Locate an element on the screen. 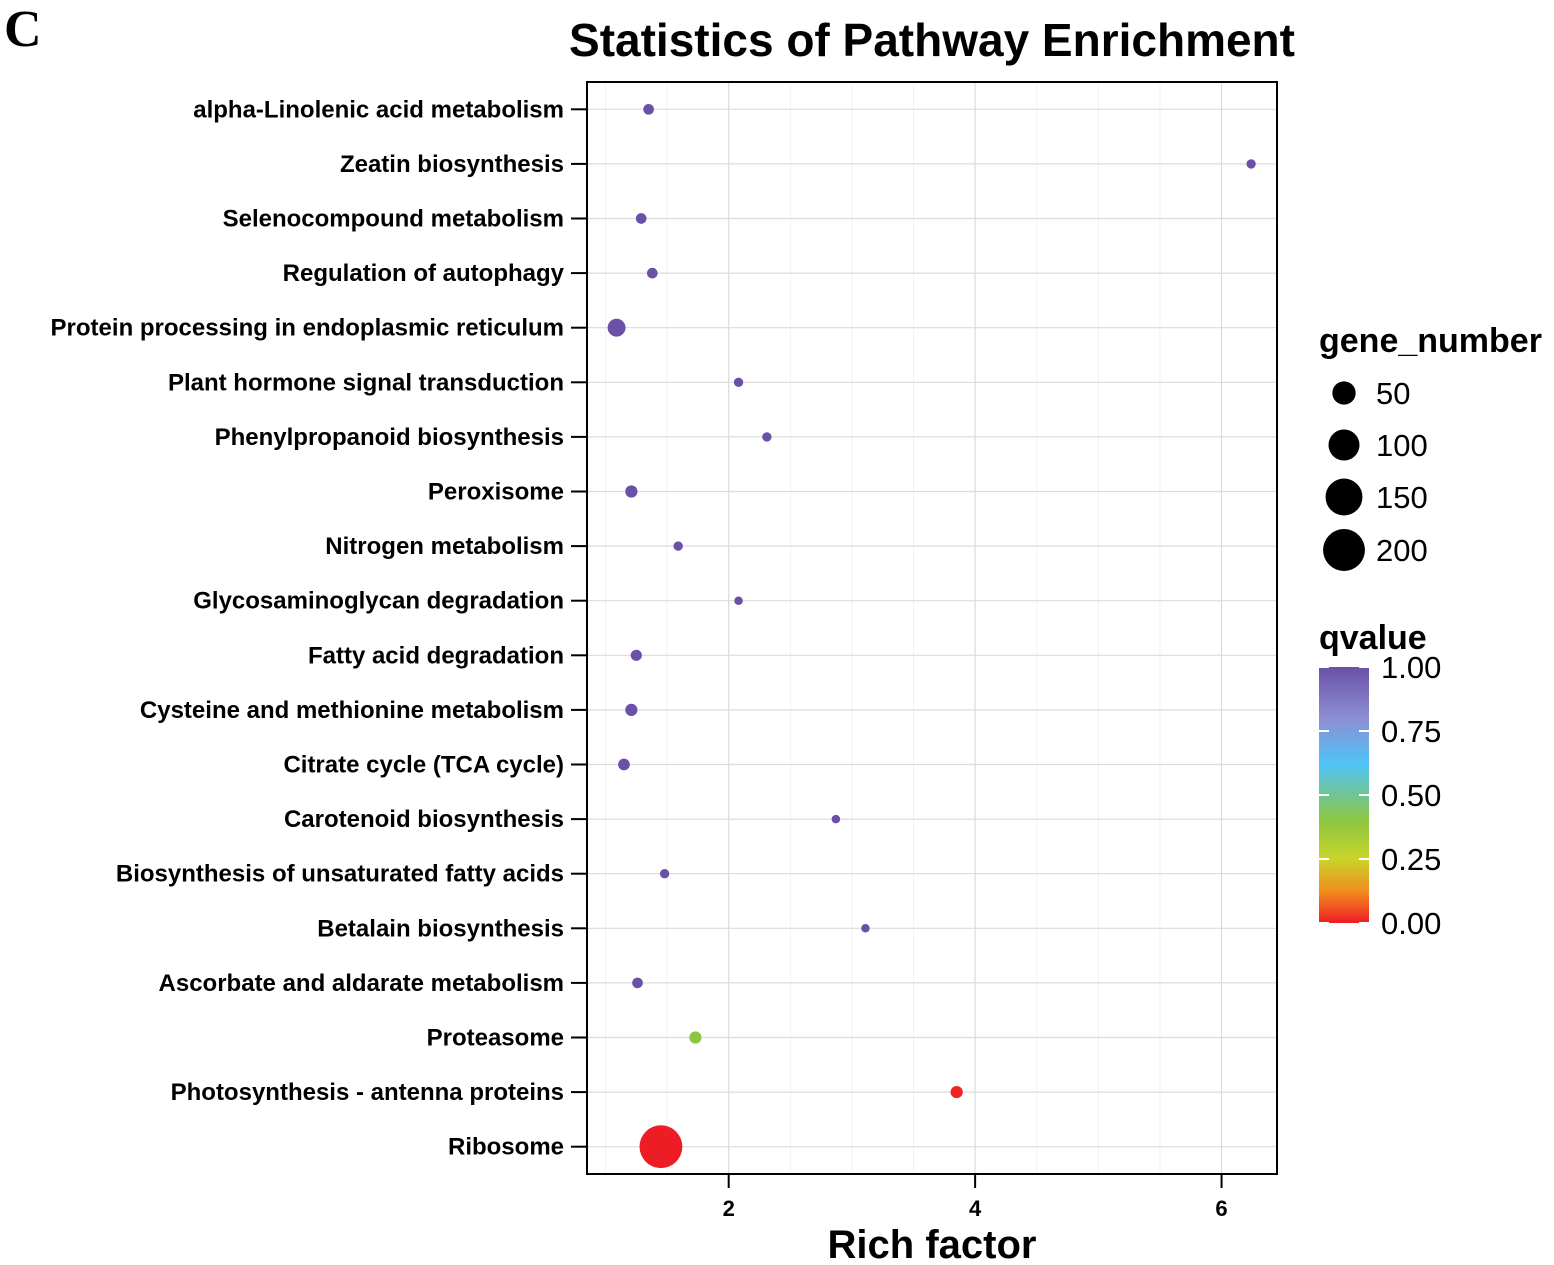 This screenshot has width=1554, height=1265. y-tick-label: Ascorbate and aldarate metabolism is located at coordinates (361, 983).